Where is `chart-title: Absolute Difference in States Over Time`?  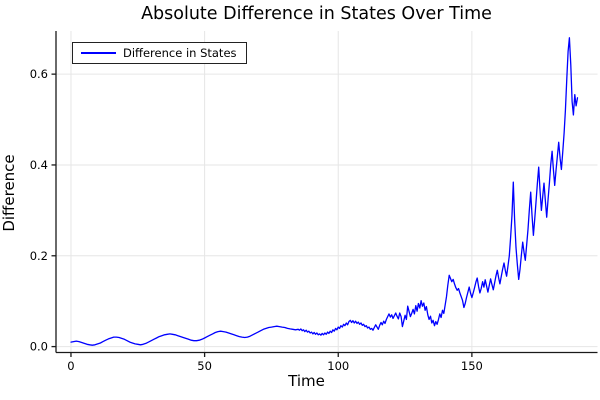
chart-title: Absolute Difference in States Over Time is located at coordinates (316, 14).